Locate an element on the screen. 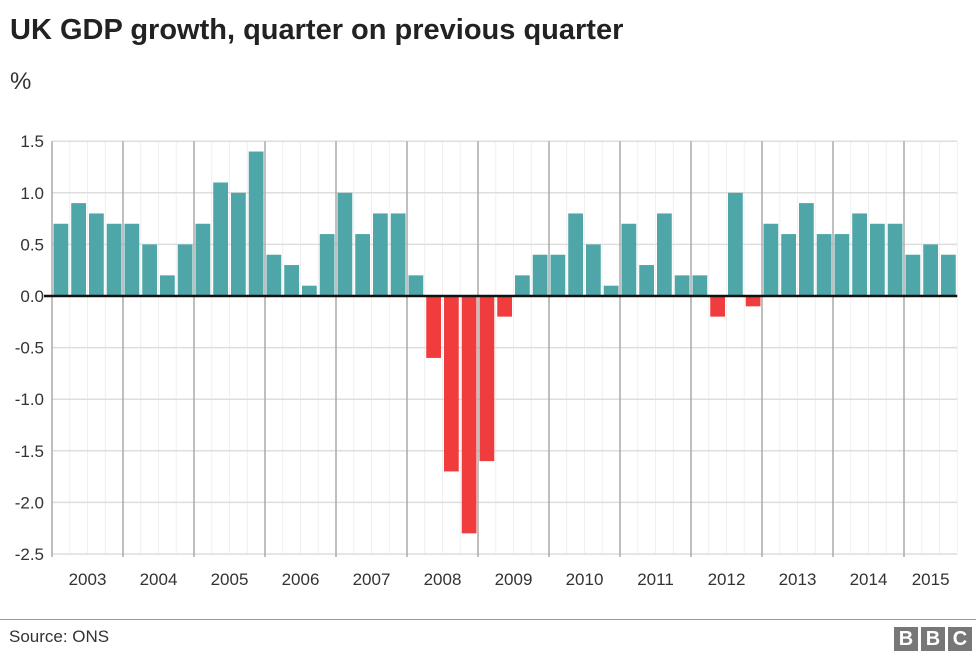  y-tick-label: -0.5 is located at coordinates (29, 348).